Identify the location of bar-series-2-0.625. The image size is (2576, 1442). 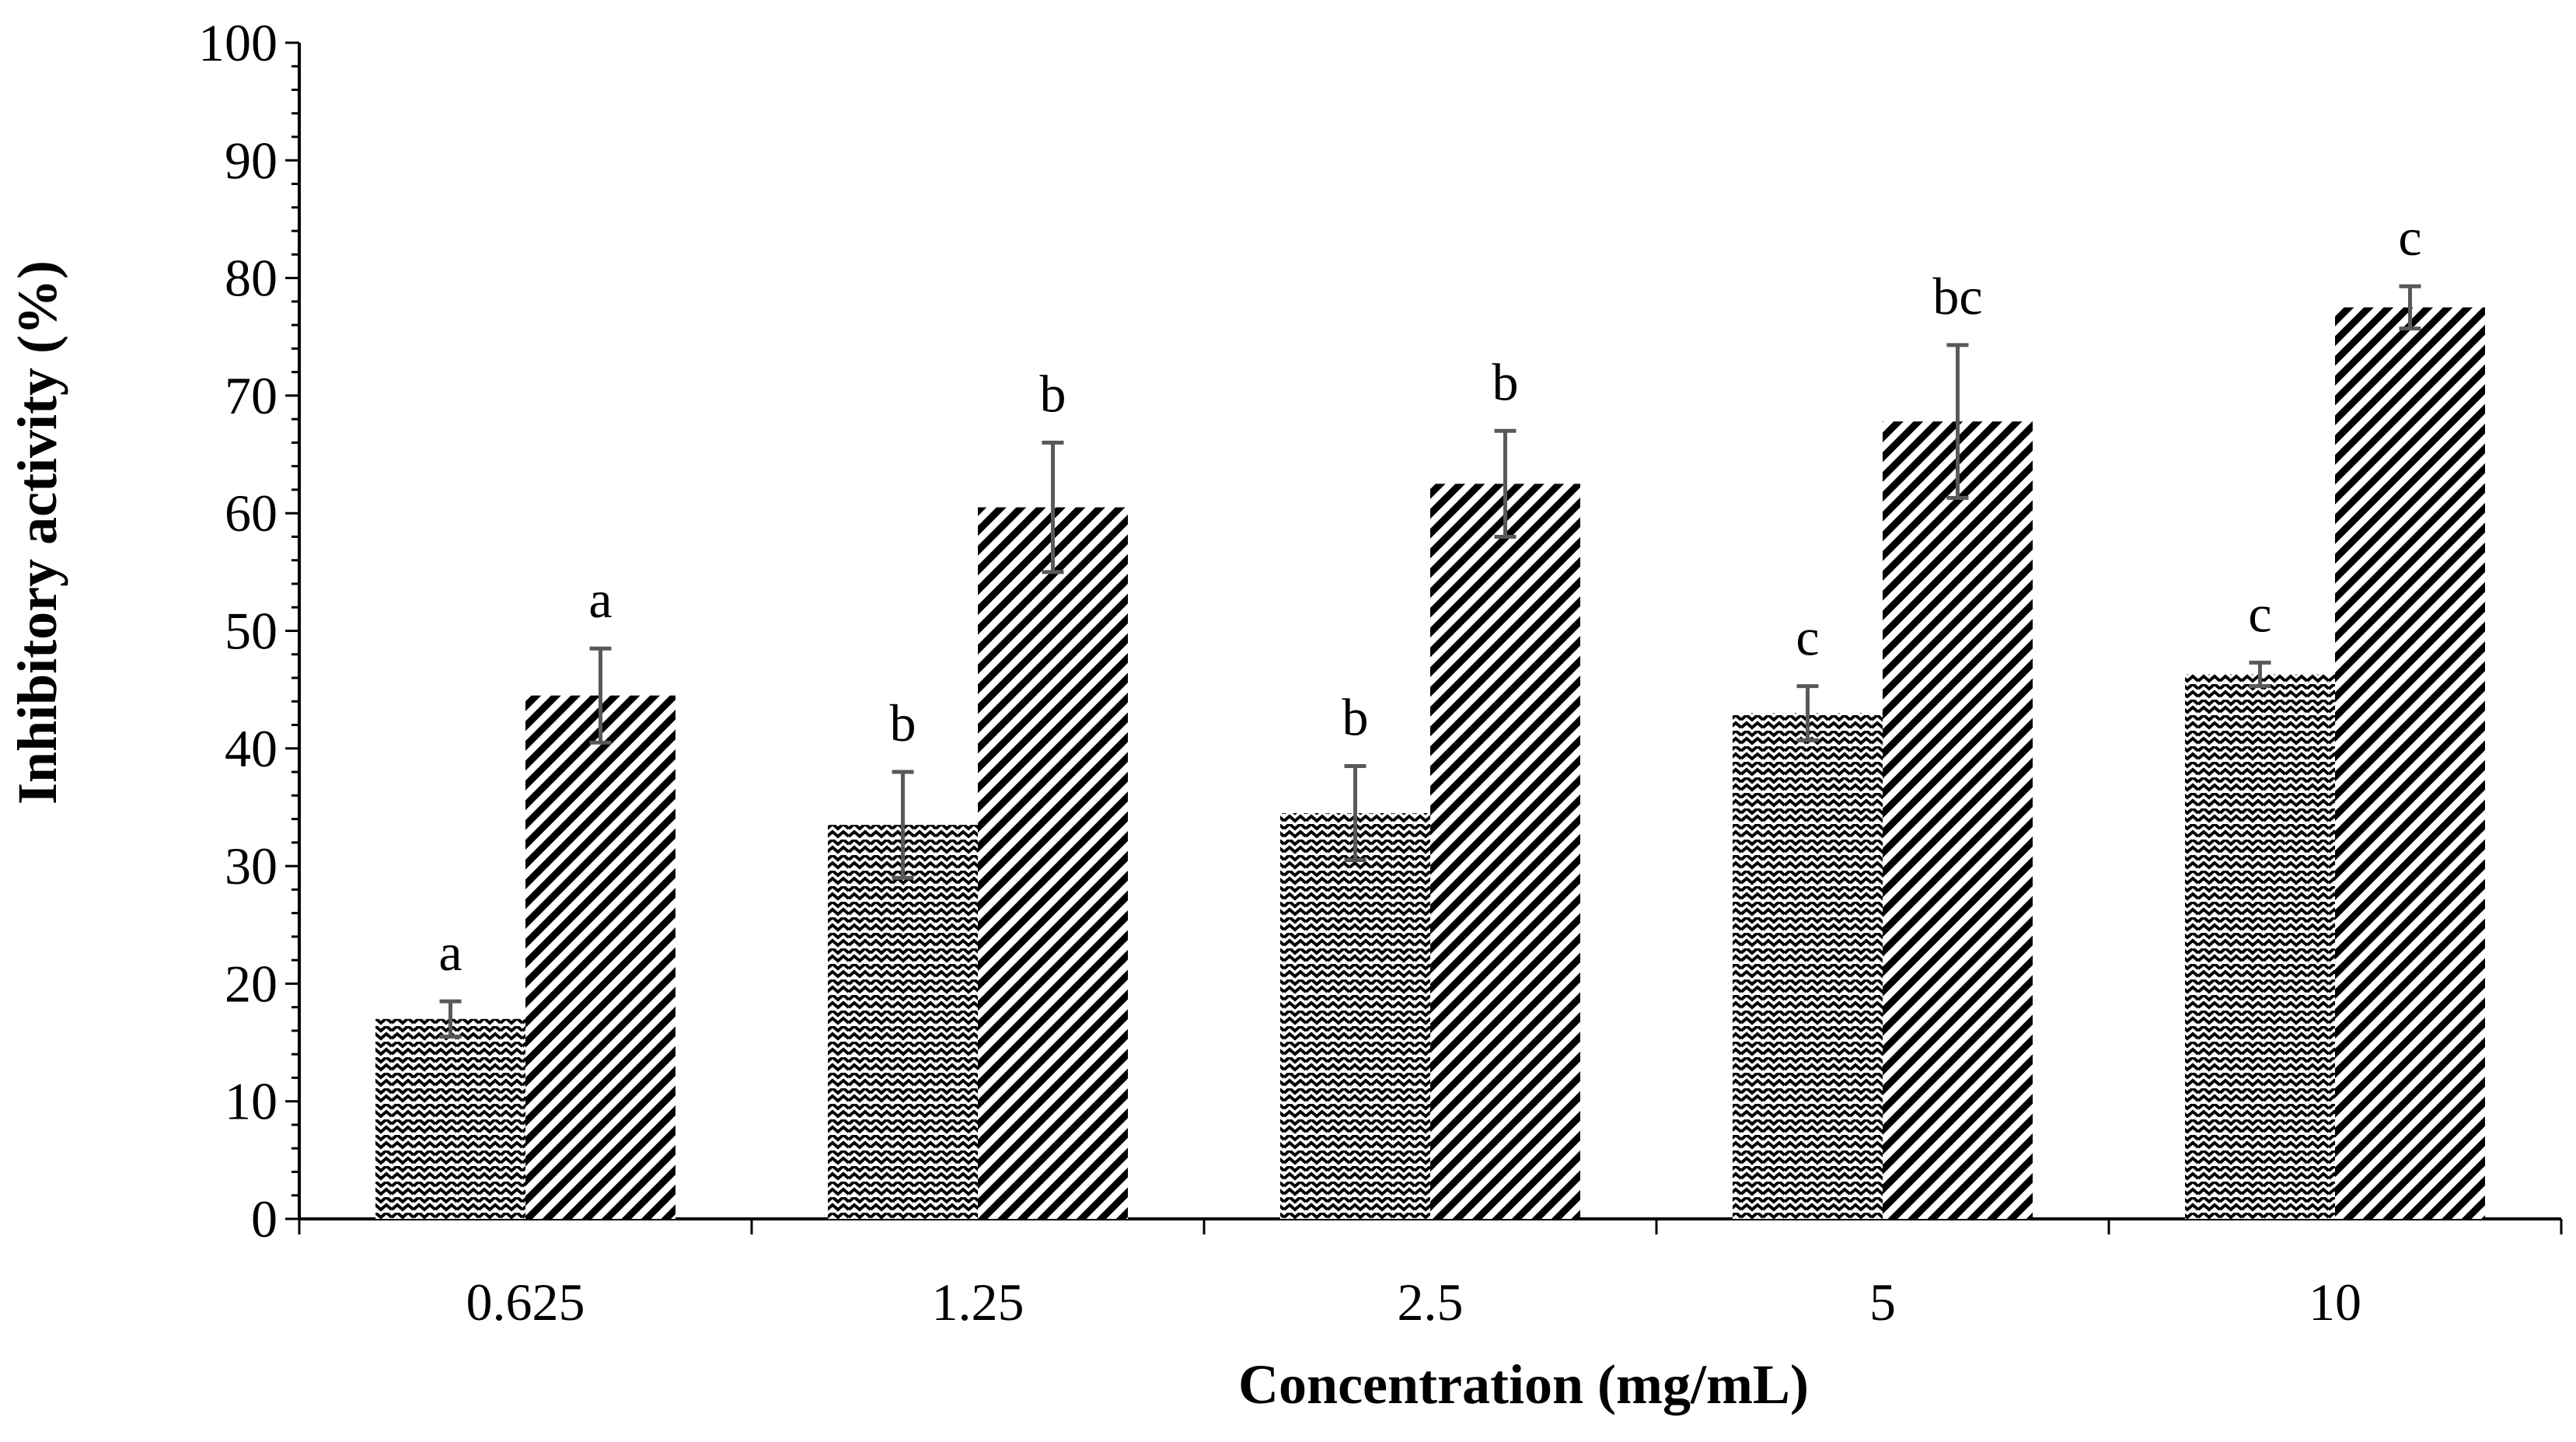
(600, 957).